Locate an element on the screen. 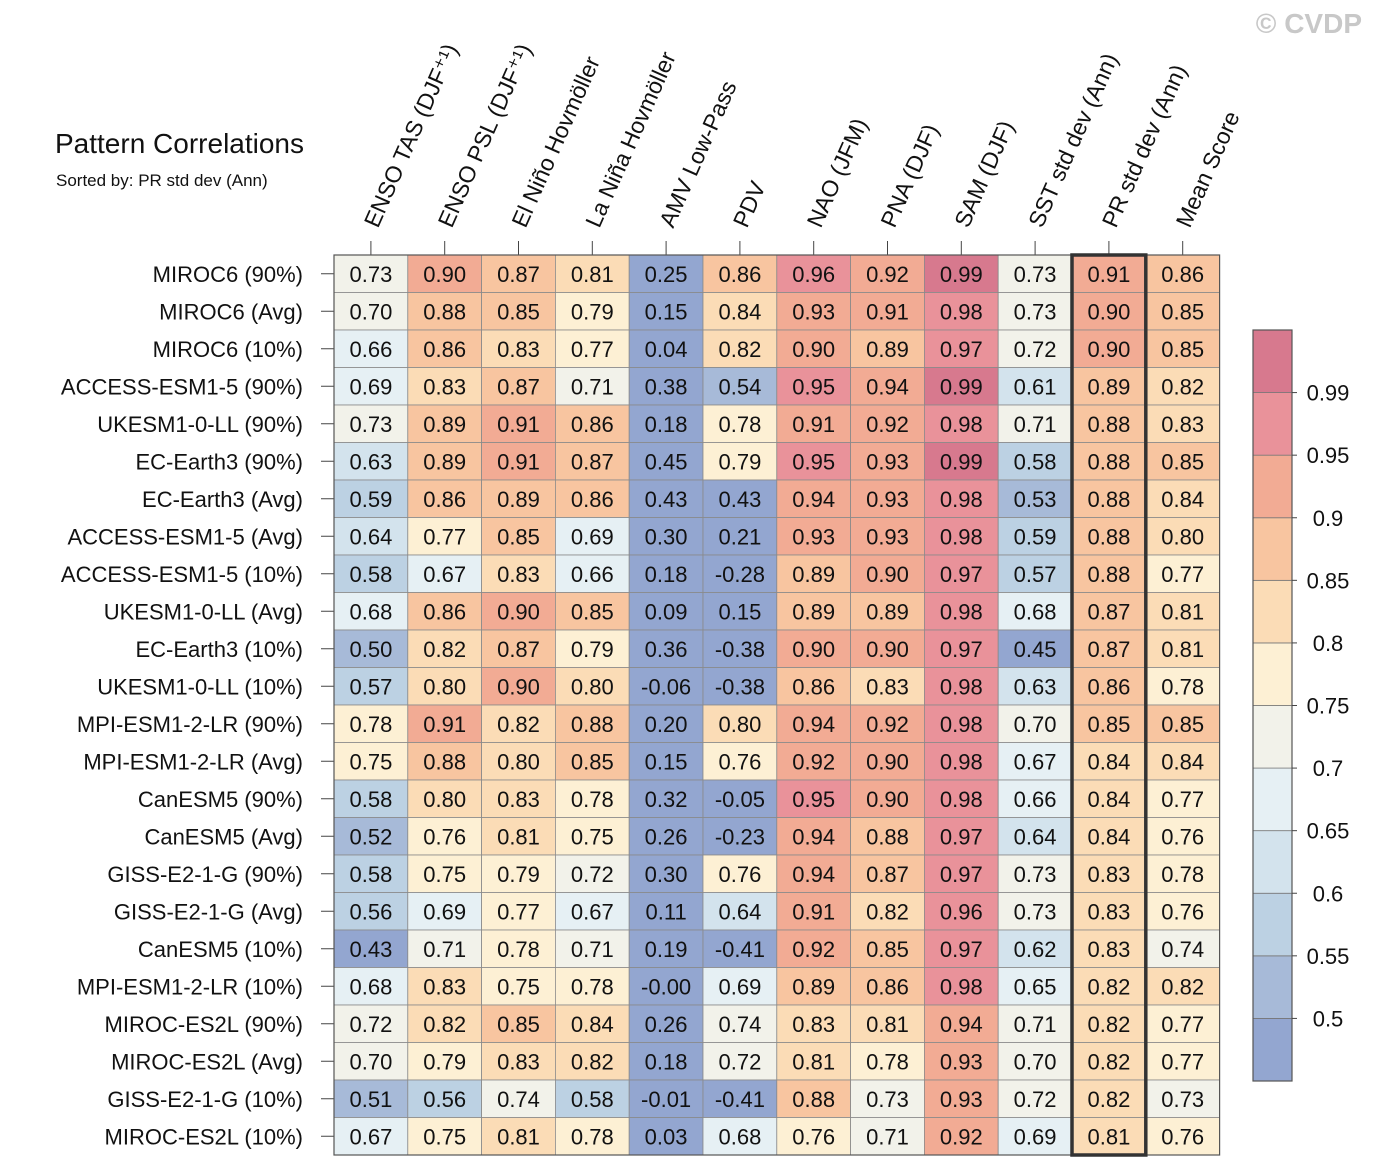 This screenshot has height=1176, width=1373. cell-value-label: 0.15 is located at coordinates (739, 611).